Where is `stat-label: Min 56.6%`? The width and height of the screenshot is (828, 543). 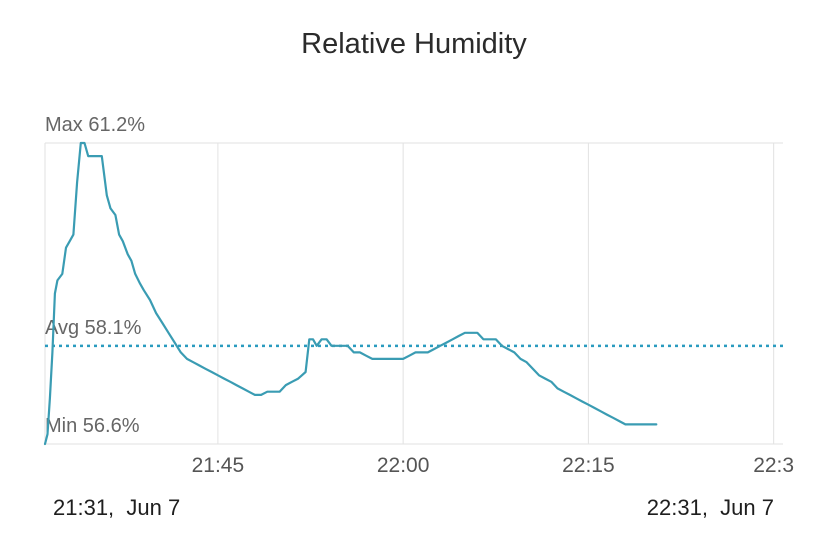 stat-label: Min 56.6% is located at coordinates (92, 426).